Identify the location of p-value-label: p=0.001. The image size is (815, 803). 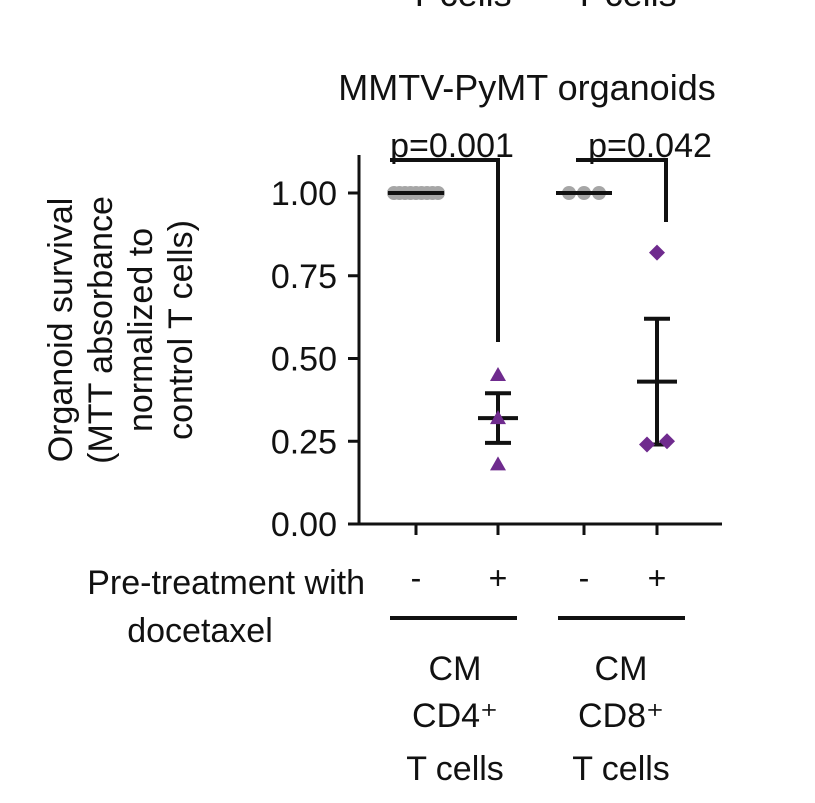
(452, 146).